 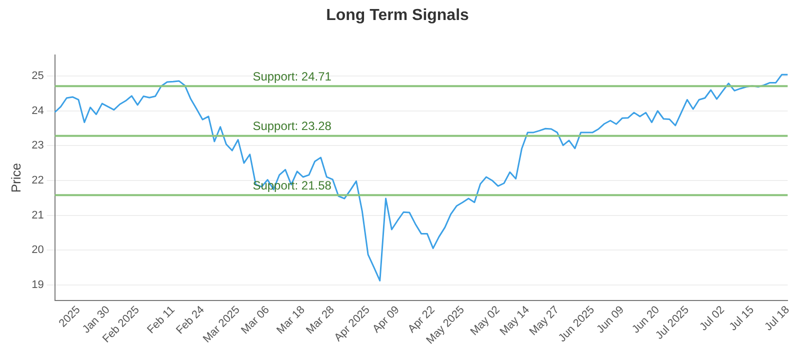 I want to click on ref-line-label: Support: 23.28, so click(x=292, y=126).